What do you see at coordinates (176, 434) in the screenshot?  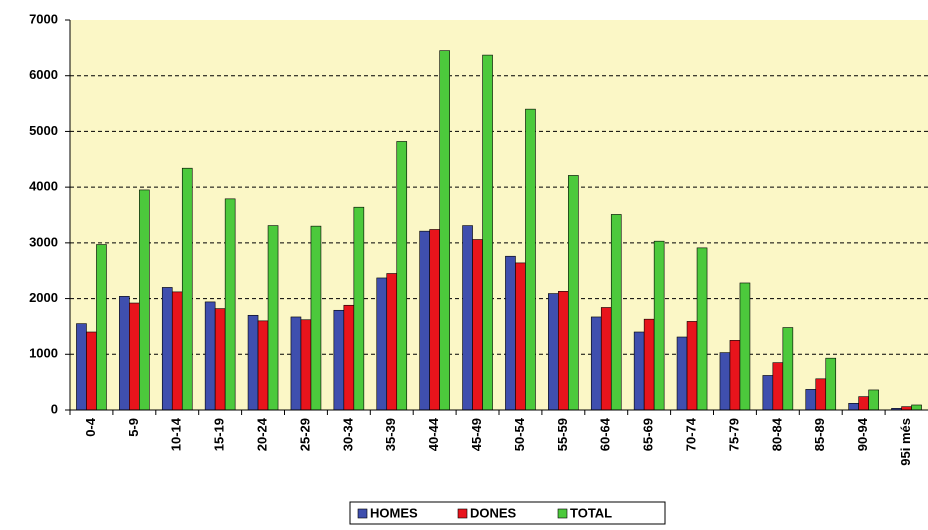 I see `x-tick-label: 10-14` at bounding box center [176, 434].